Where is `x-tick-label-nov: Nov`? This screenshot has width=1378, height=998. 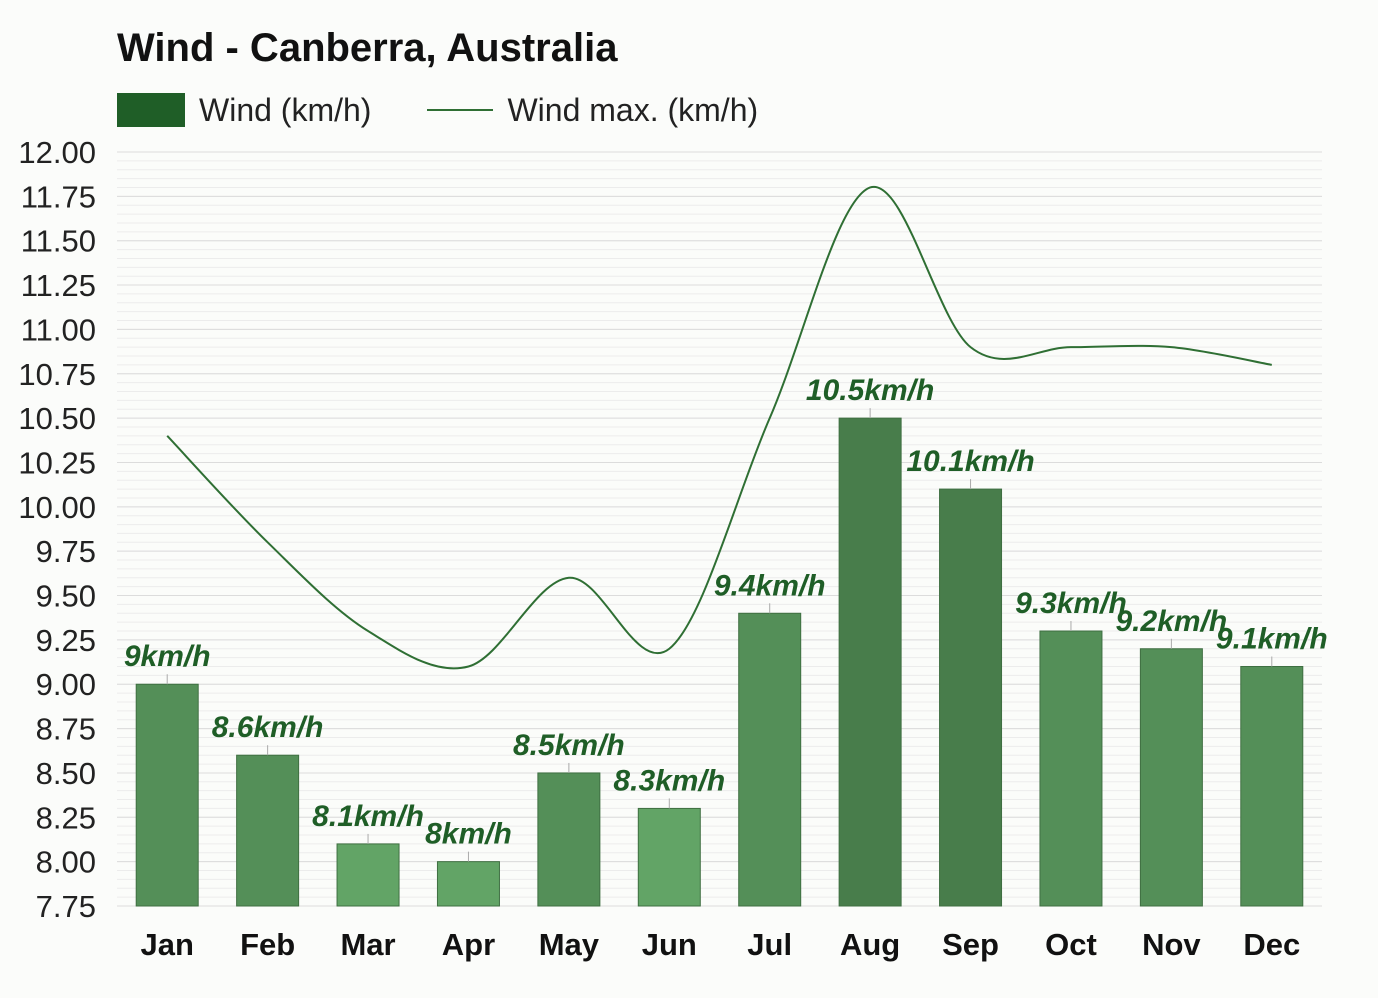 x-tick-label-nov: Nov is located at coordinates (1171, 944).